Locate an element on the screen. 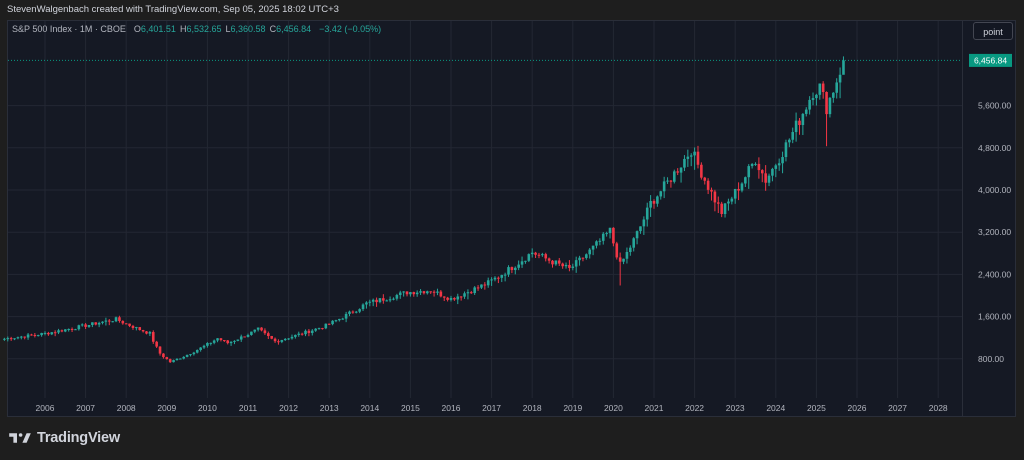 This screenshot has width=1024, height=460. change-value: −3.42 (−0.05%) is located at coordinates (350, 29).